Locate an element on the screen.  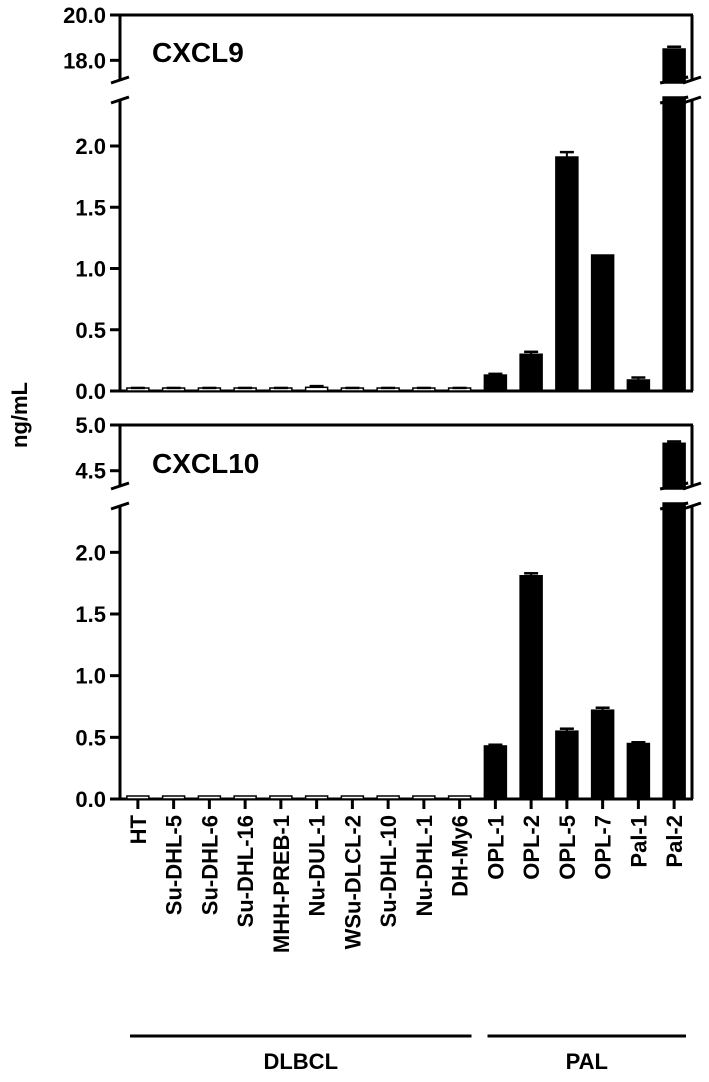
x-tick-label: Su-DHL-5 is located at coordinates (174, 865).